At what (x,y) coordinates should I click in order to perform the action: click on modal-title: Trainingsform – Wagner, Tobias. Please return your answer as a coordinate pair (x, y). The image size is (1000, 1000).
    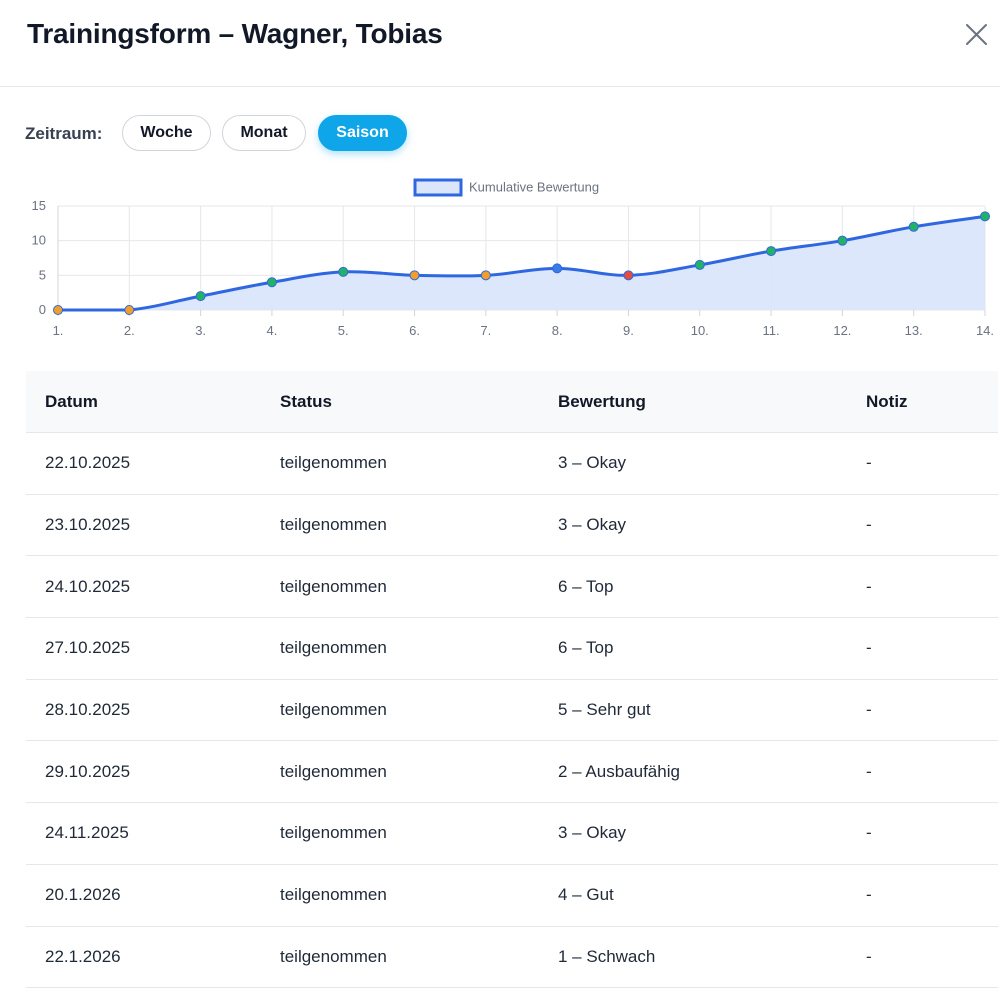
    Looking at the image, I should click on (235, 33).